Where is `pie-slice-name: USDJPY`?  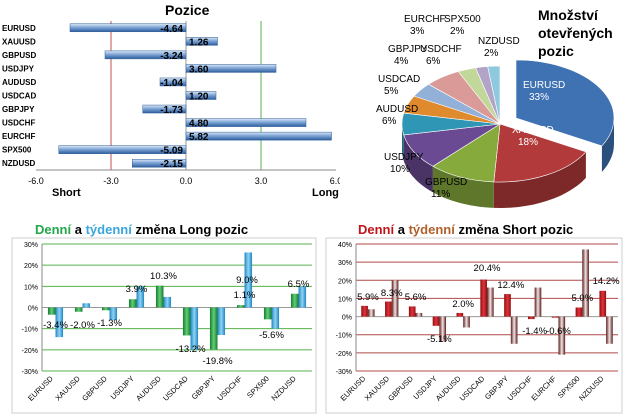
pie-slice-name: USDJPY is located at coordinates (404, 157).